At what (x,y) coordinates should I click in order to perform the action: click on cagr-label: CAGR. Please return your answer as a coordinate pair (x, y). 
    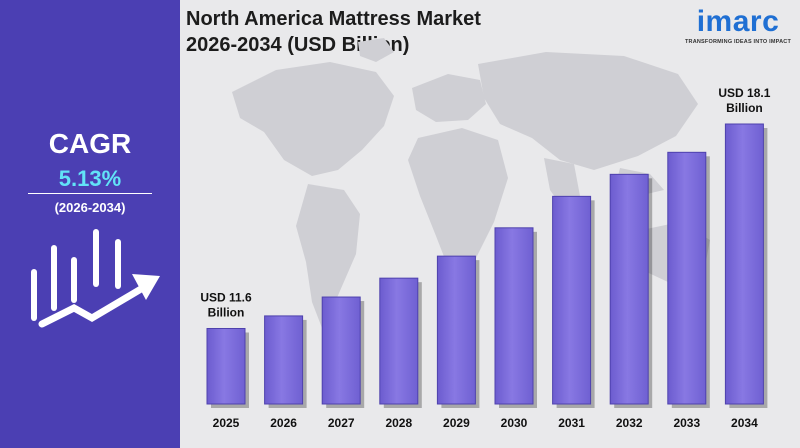
    Looking at the image, I should click on (90, 143).